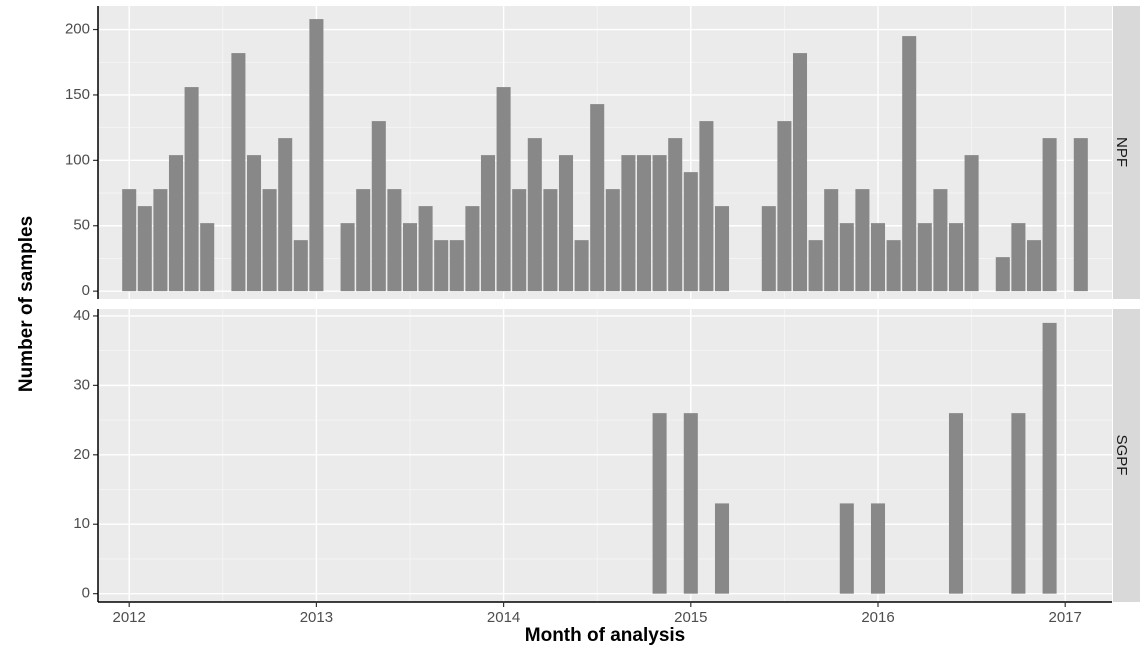 Image resolution: width=1140 pixels, height=651 pixels. I want to click on bars-sgpf, so click(854, 458).